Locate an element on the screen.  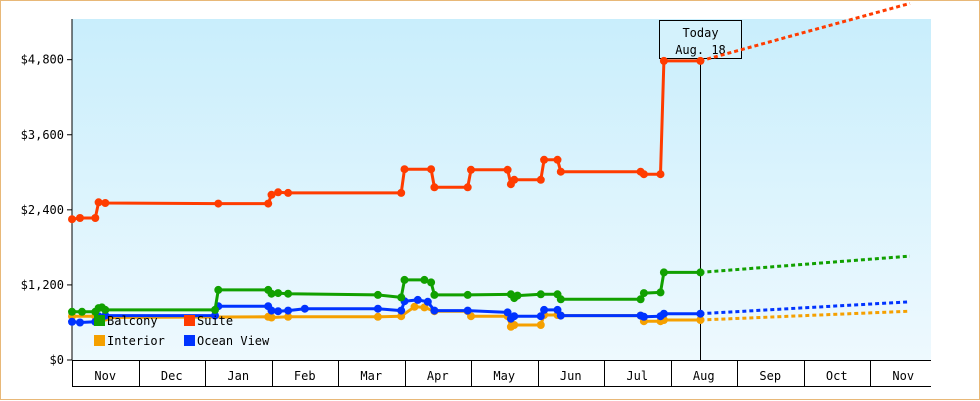
x-tick-label: Apr is located at coordinates (438, 376).